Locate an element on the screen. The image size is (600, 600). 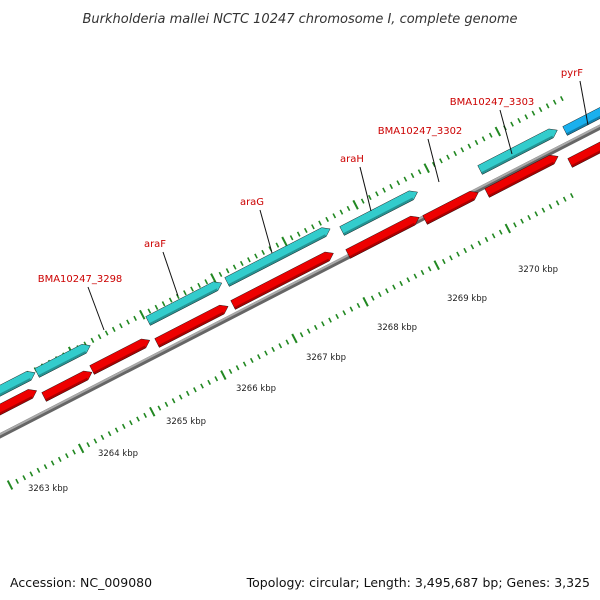
gene-label: BMA10247_3303 is located at coordinates (492, 102).